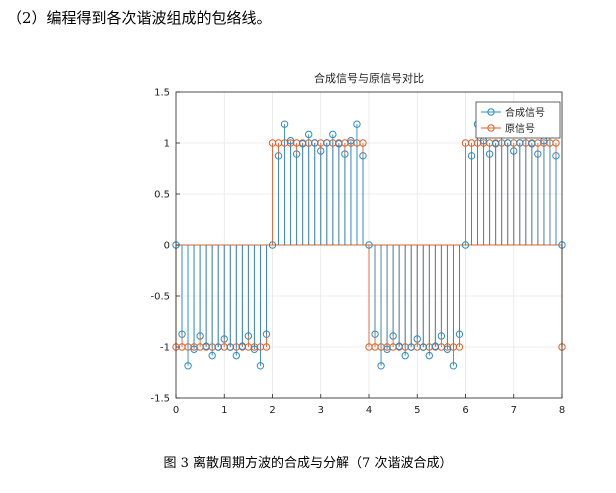 This screenshot has height=493, width=616. What do you see at coordinates (465, 410) in the screenshot?
I see `x-tick-label: 6` at bounding box center [465, 410].